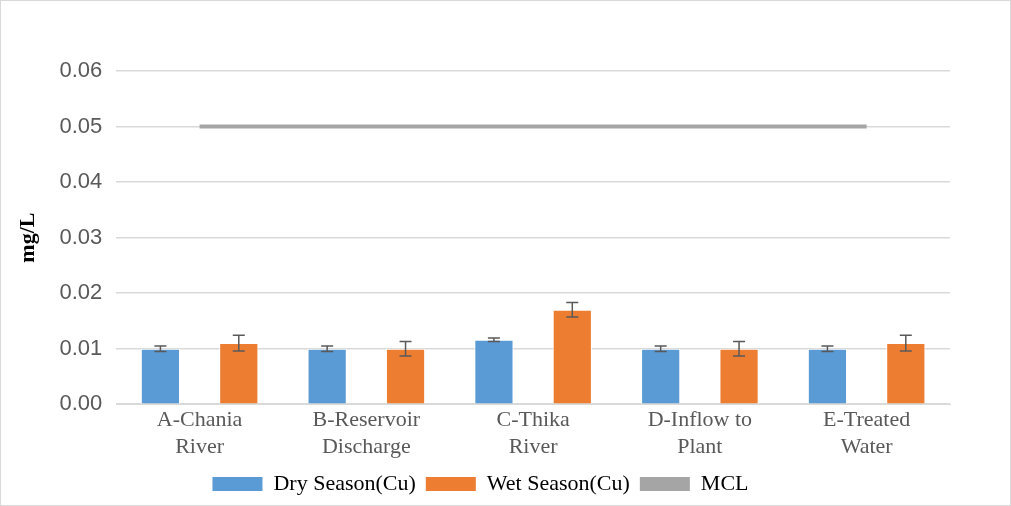 The width and height of the screenshot is (1011, 506). I want to click on y-tick-label: 0.02, so click(81, 292).